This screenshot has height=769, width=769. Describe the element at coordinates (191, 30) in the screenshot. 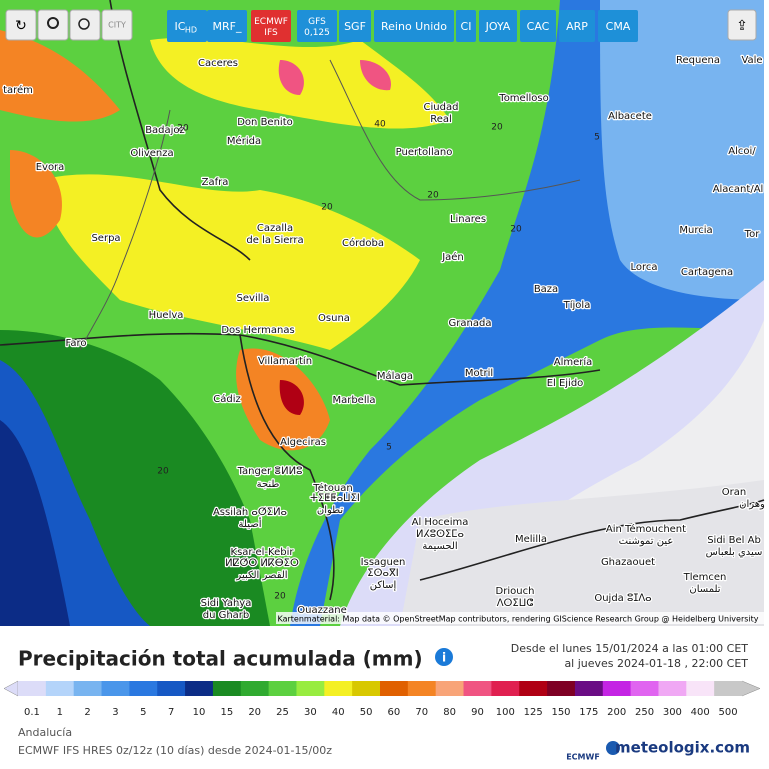

I see `button-subtext: HD` at that location.